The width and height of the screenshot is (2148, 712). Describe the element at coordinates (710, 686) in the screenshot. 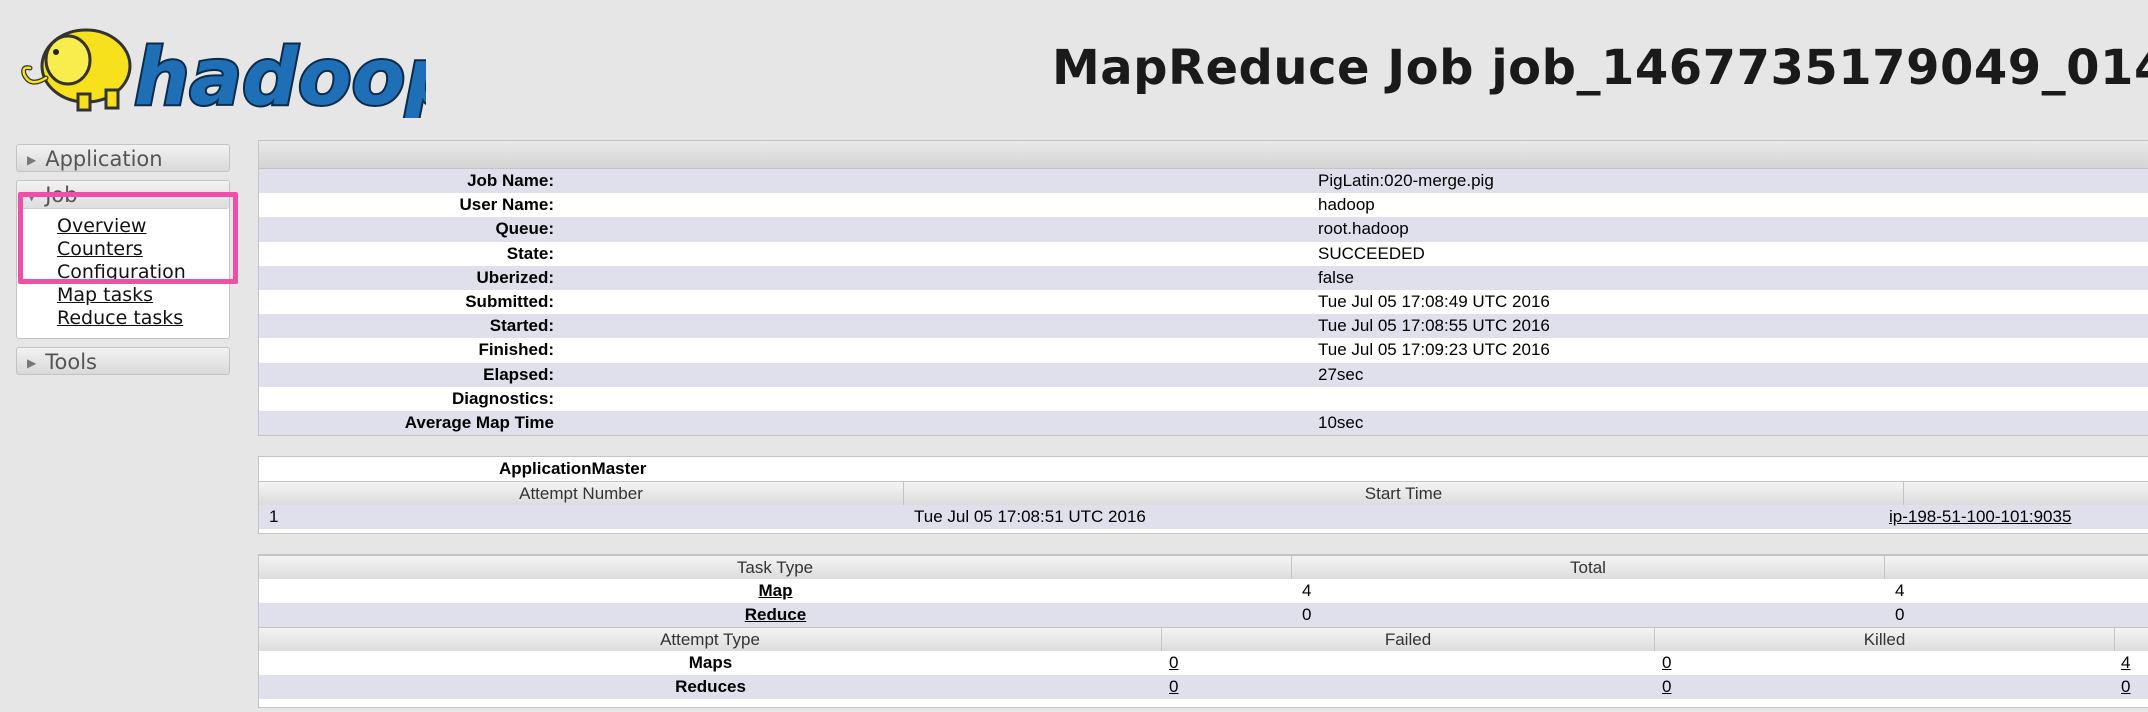

I see `attempt-type-reduces: Reduces` at that location.